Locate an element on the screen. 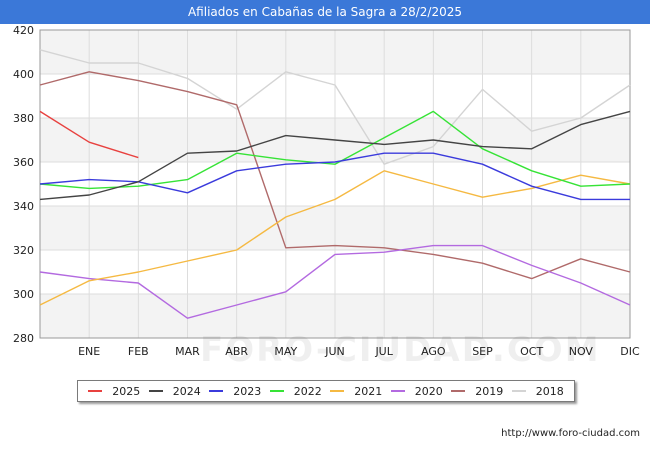 This screenshot has width=650, height=450. legend-item-2025: 2025 is located at coordinates (114, 391).